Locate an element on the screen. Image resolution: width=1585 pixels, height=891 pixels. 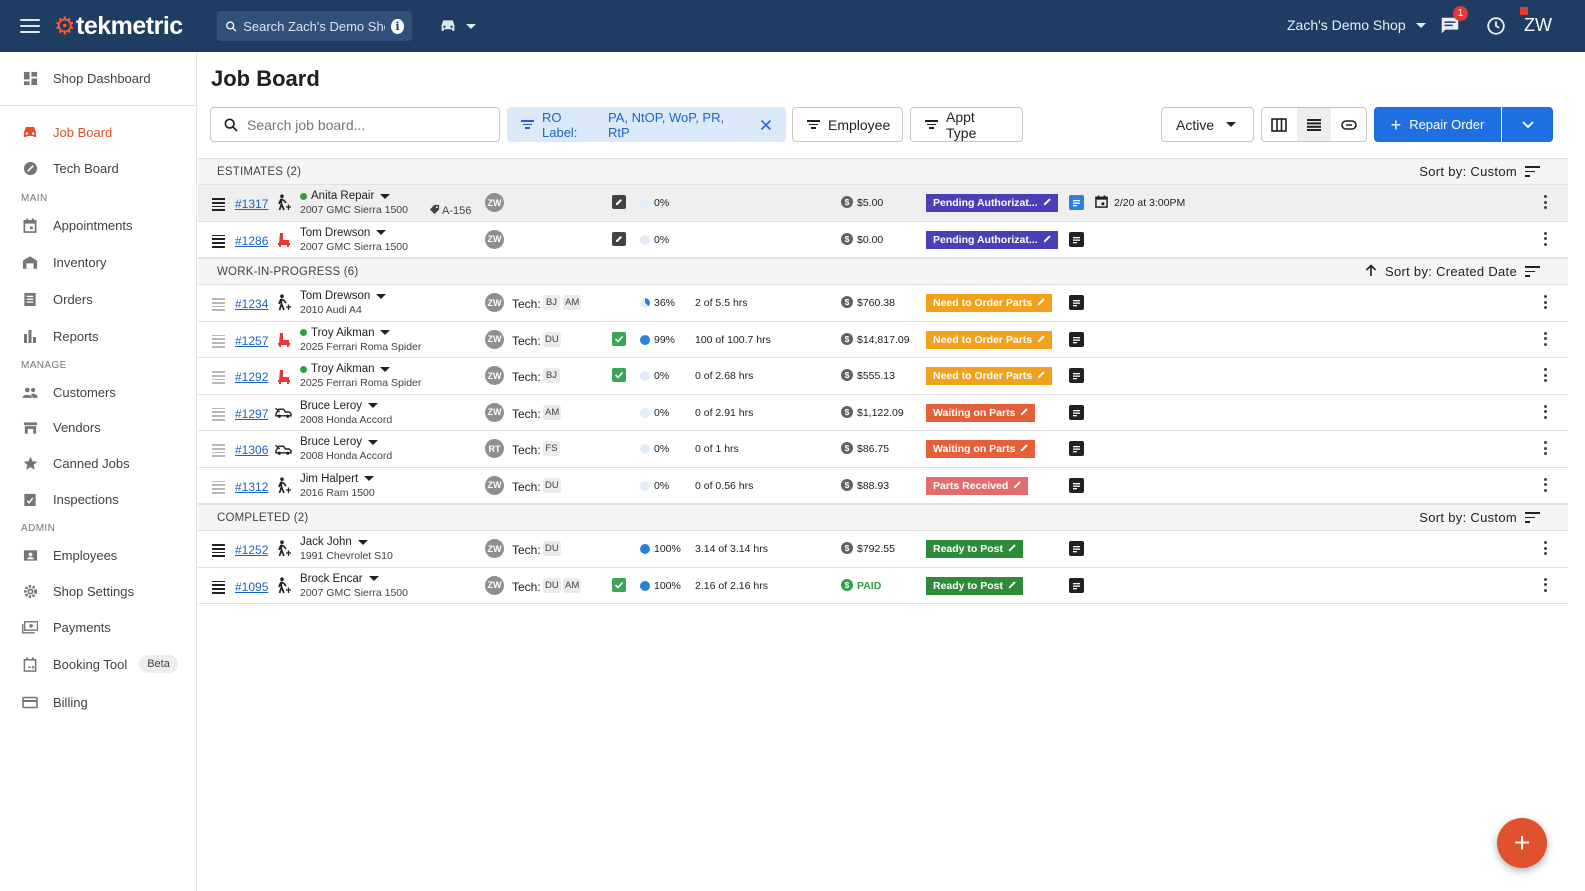
sidebar-item-inspections: Inspections is located at coordinates (98, 499).